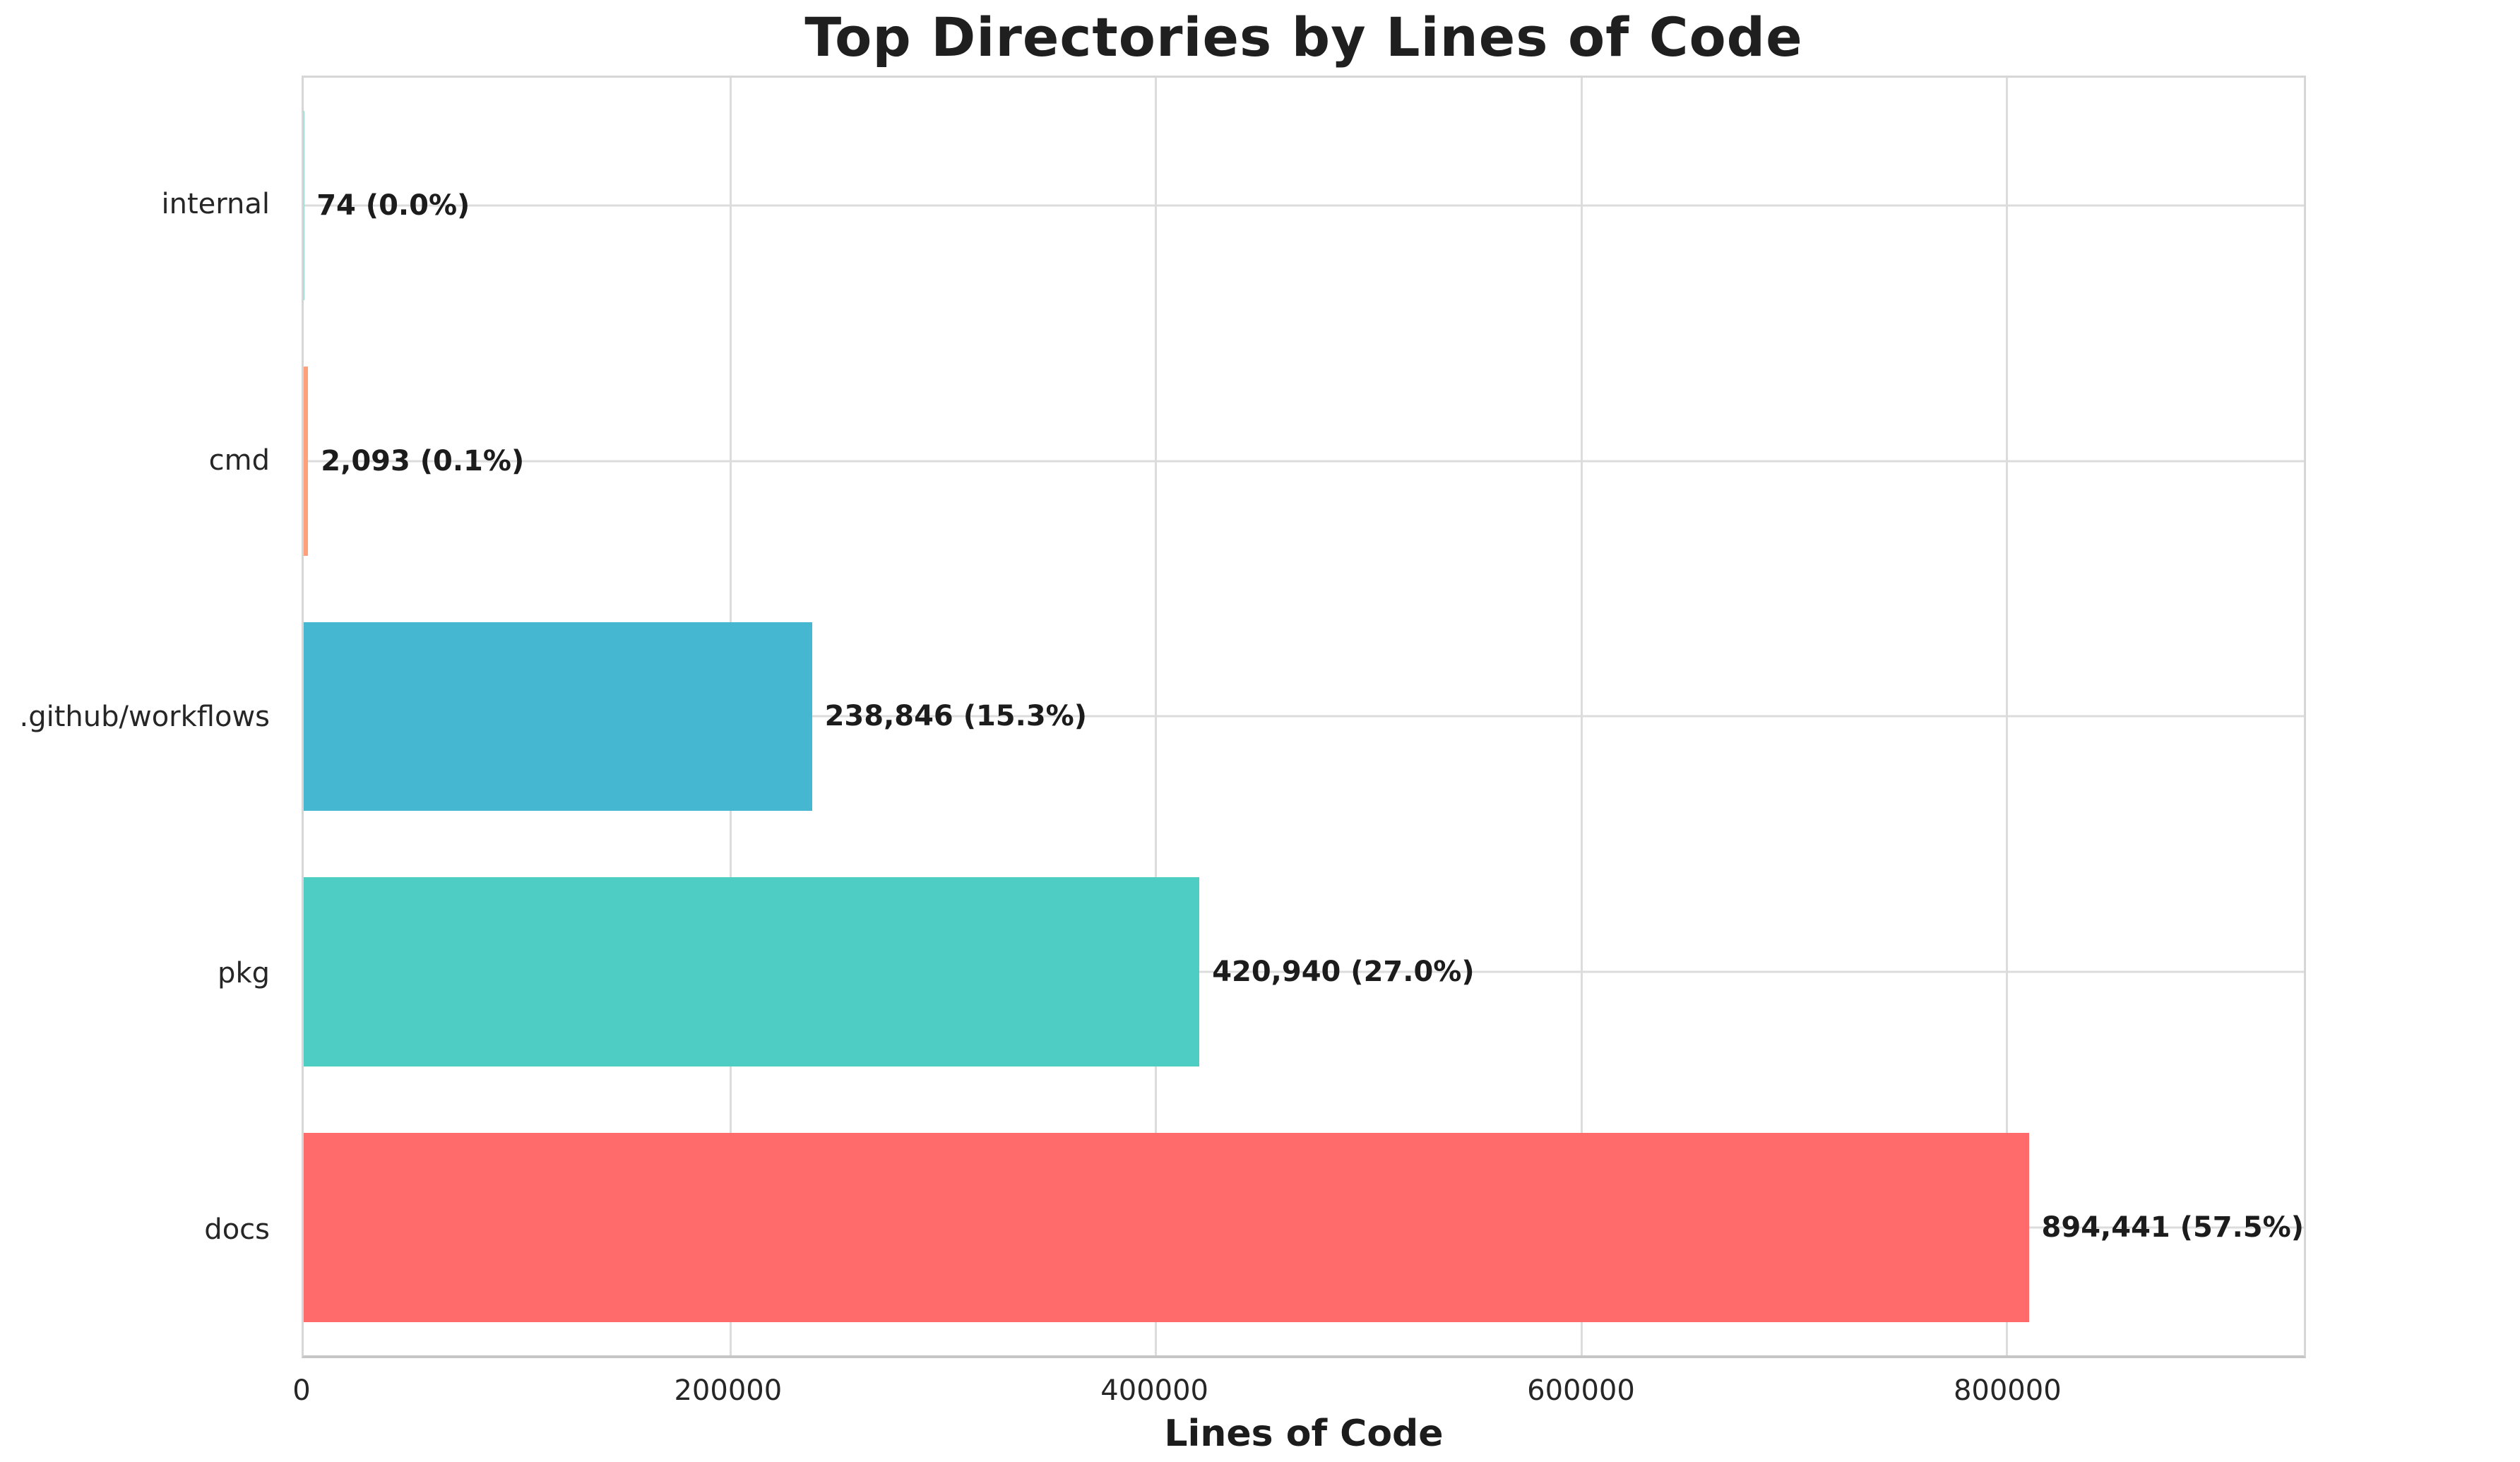  I want to click on bar-row: 238,846 (15.3%), so click(1304, 717).